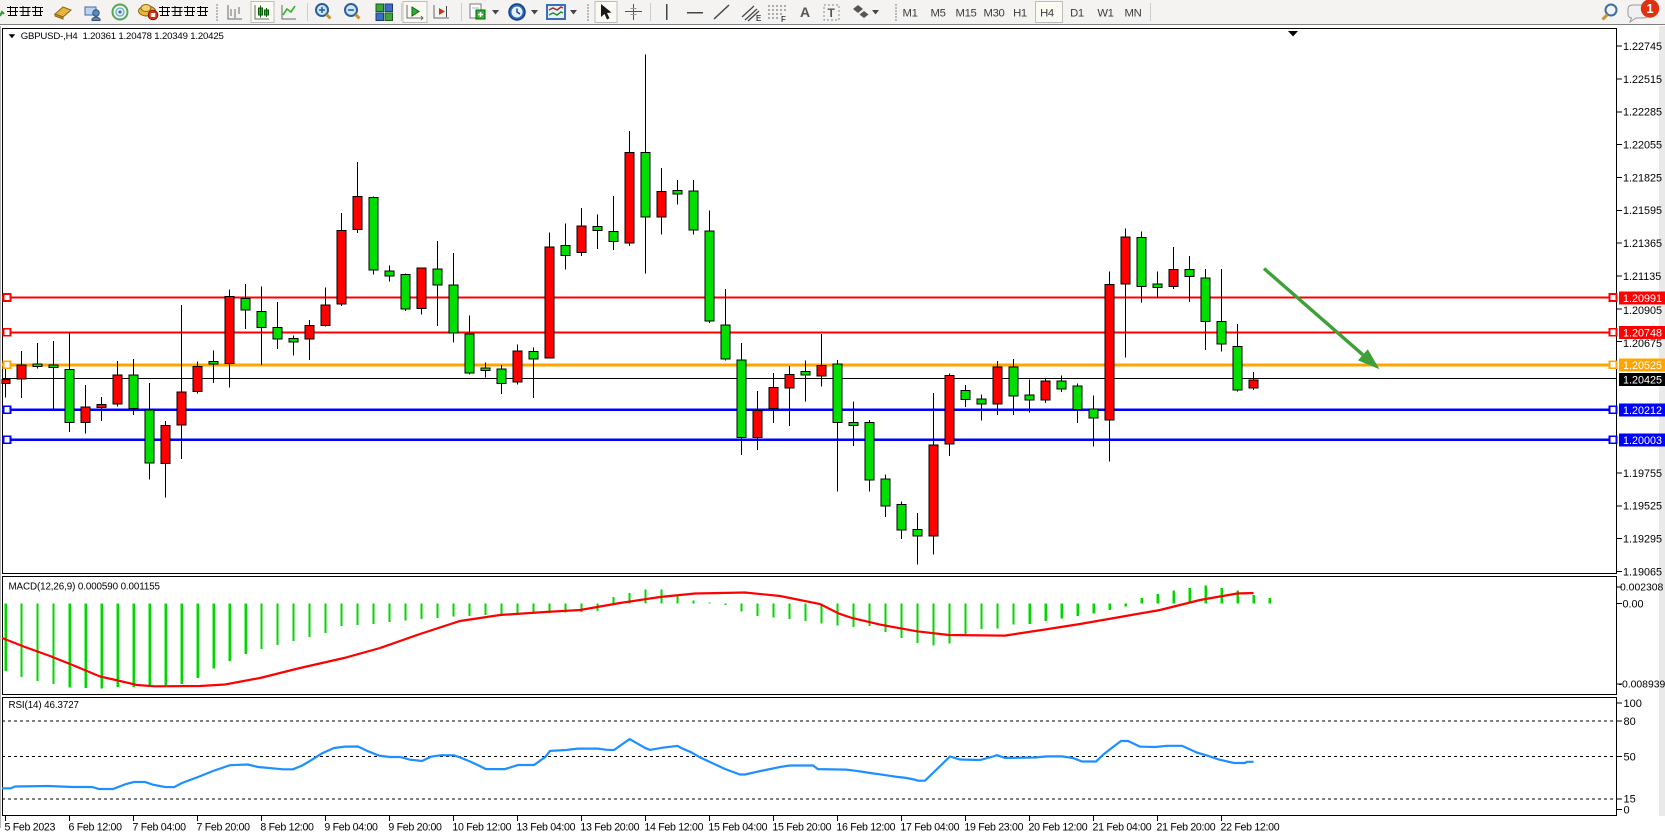 This screenshot has width=1665, height=840. I want to click on svg-text: 9 Feb 04:00, so click(351, 828).